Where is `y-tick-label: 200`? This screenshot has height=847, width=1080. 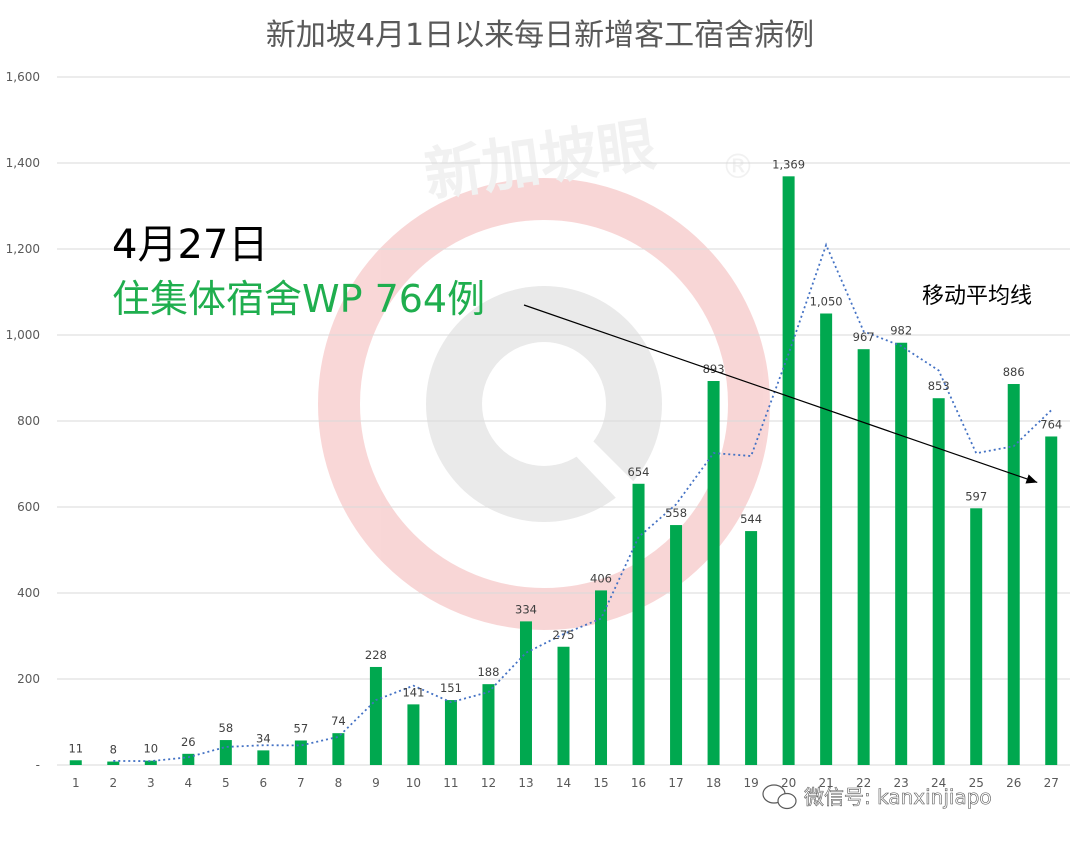
y-tick-label: 200 is located at coordinates (28, 679).